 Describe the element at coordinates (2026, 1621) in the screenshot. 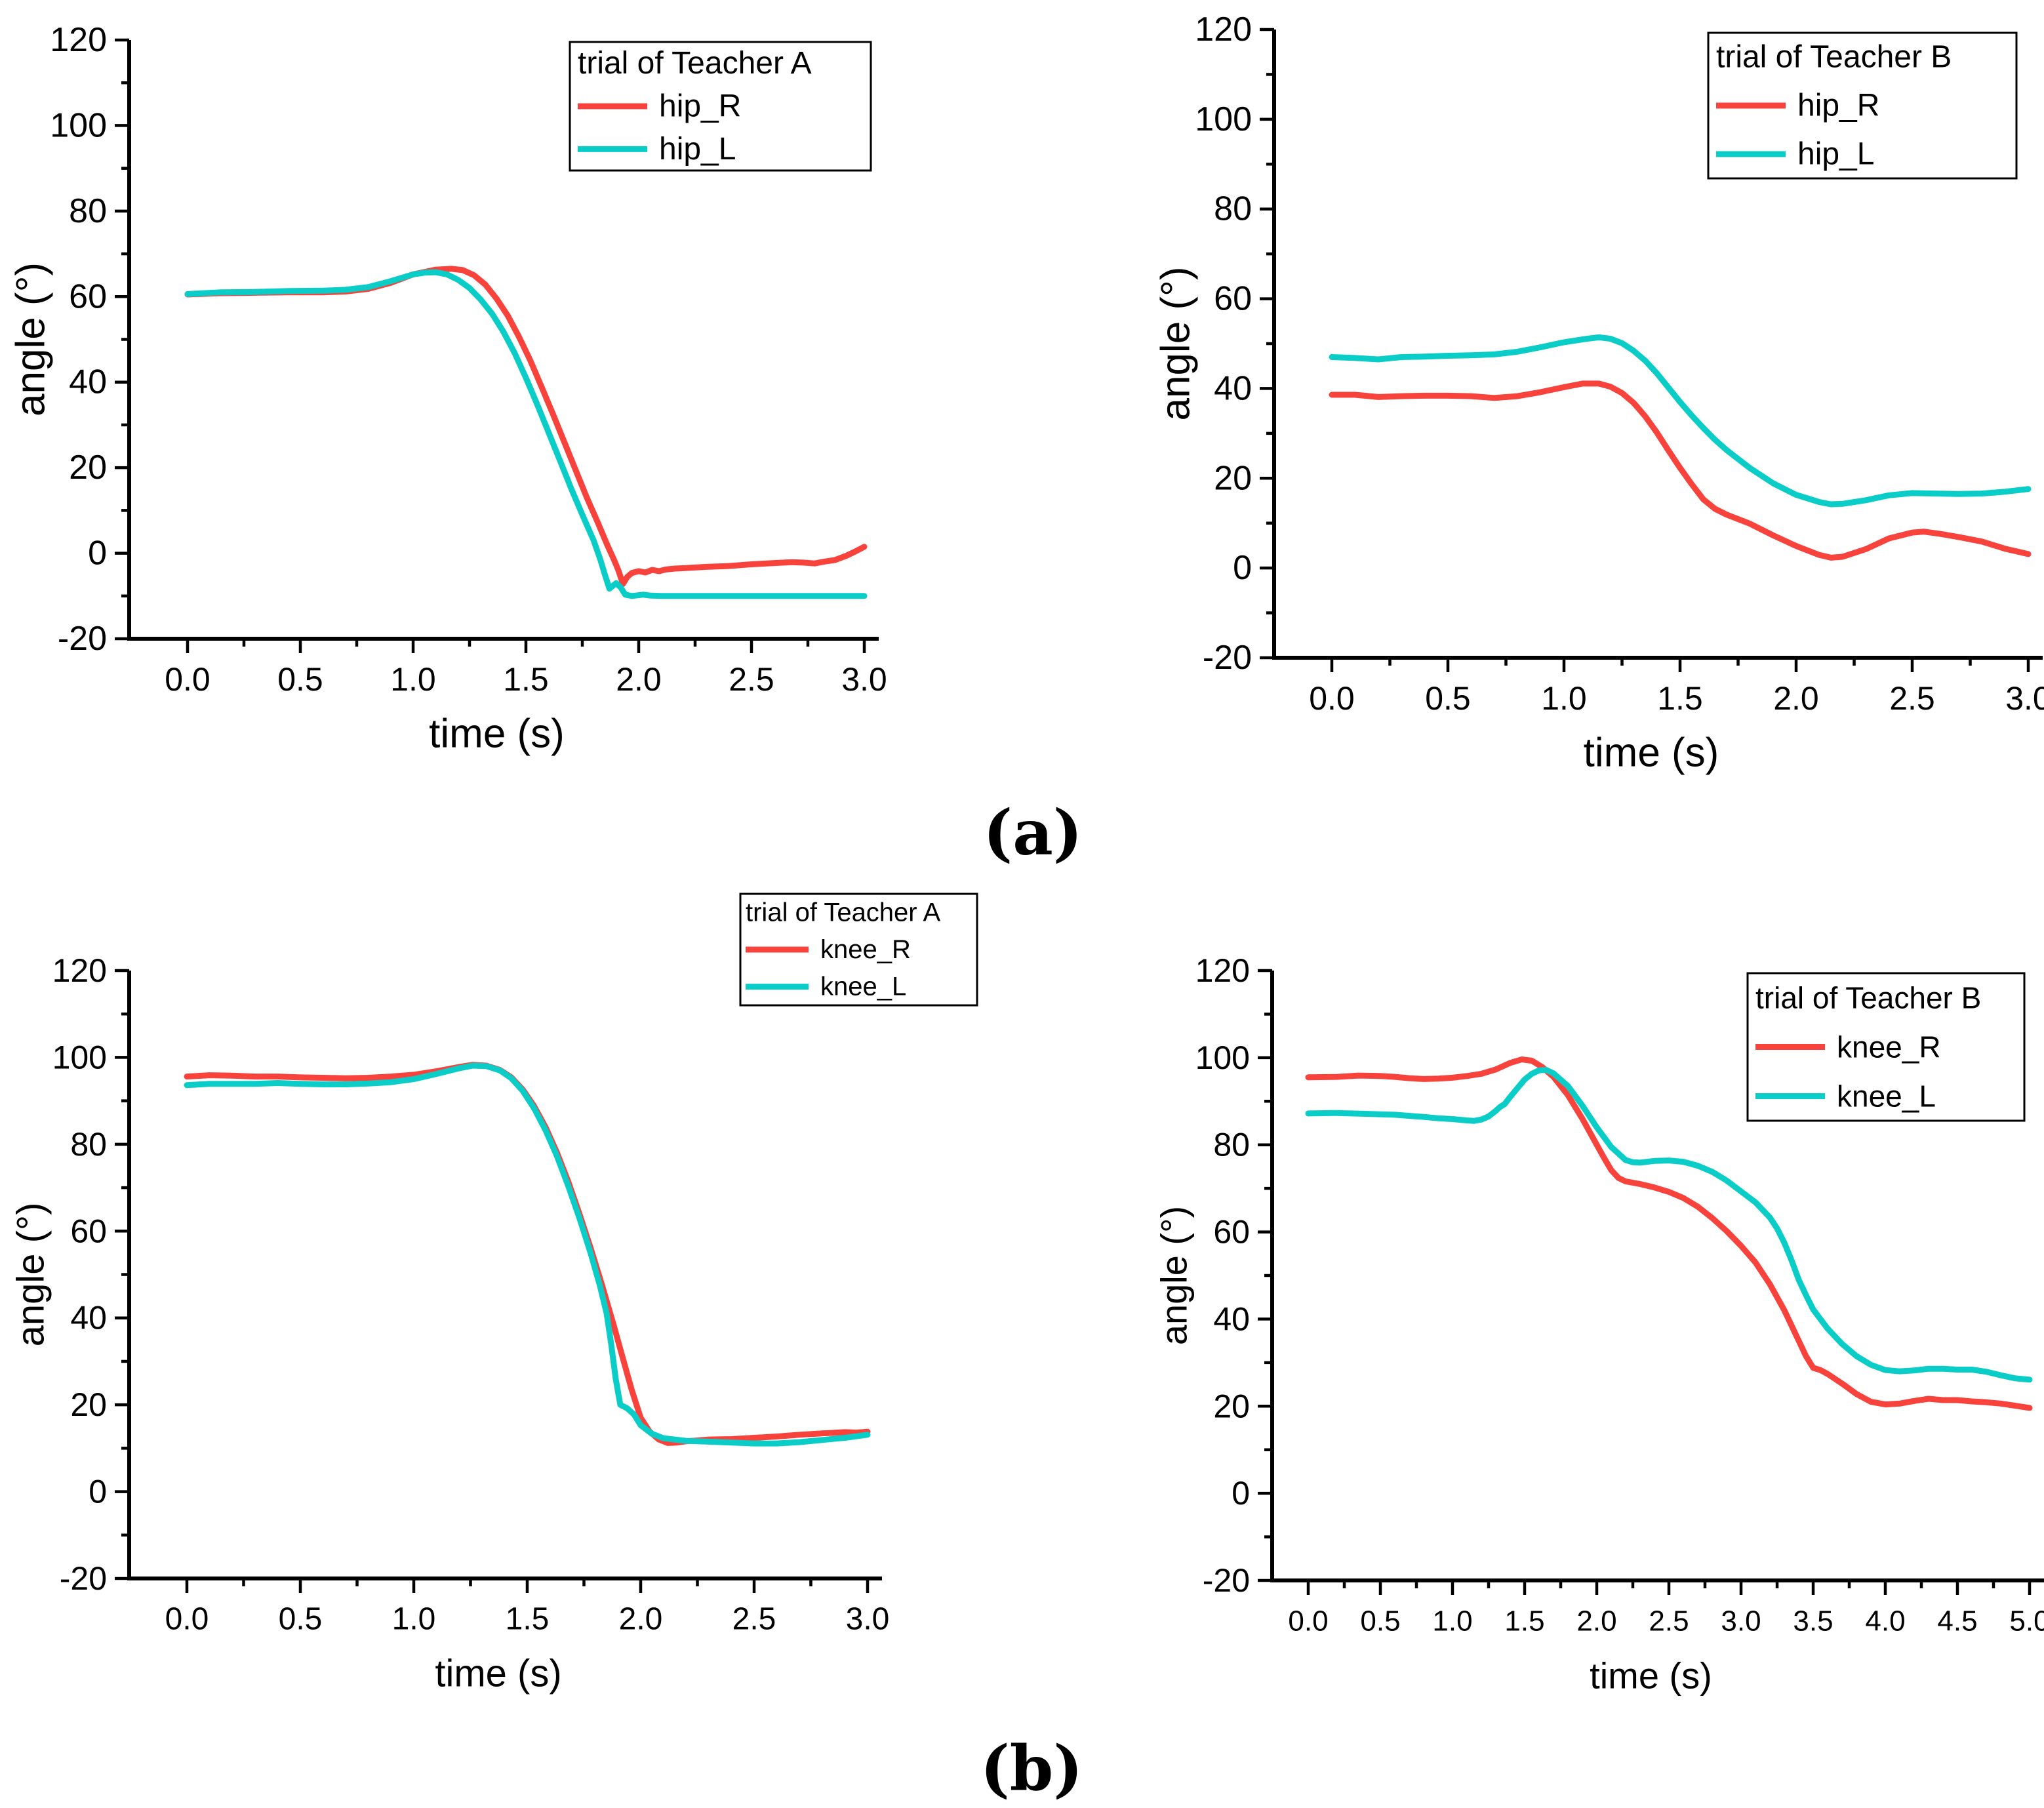

I see `x-tick-label: 5.0` at that location.